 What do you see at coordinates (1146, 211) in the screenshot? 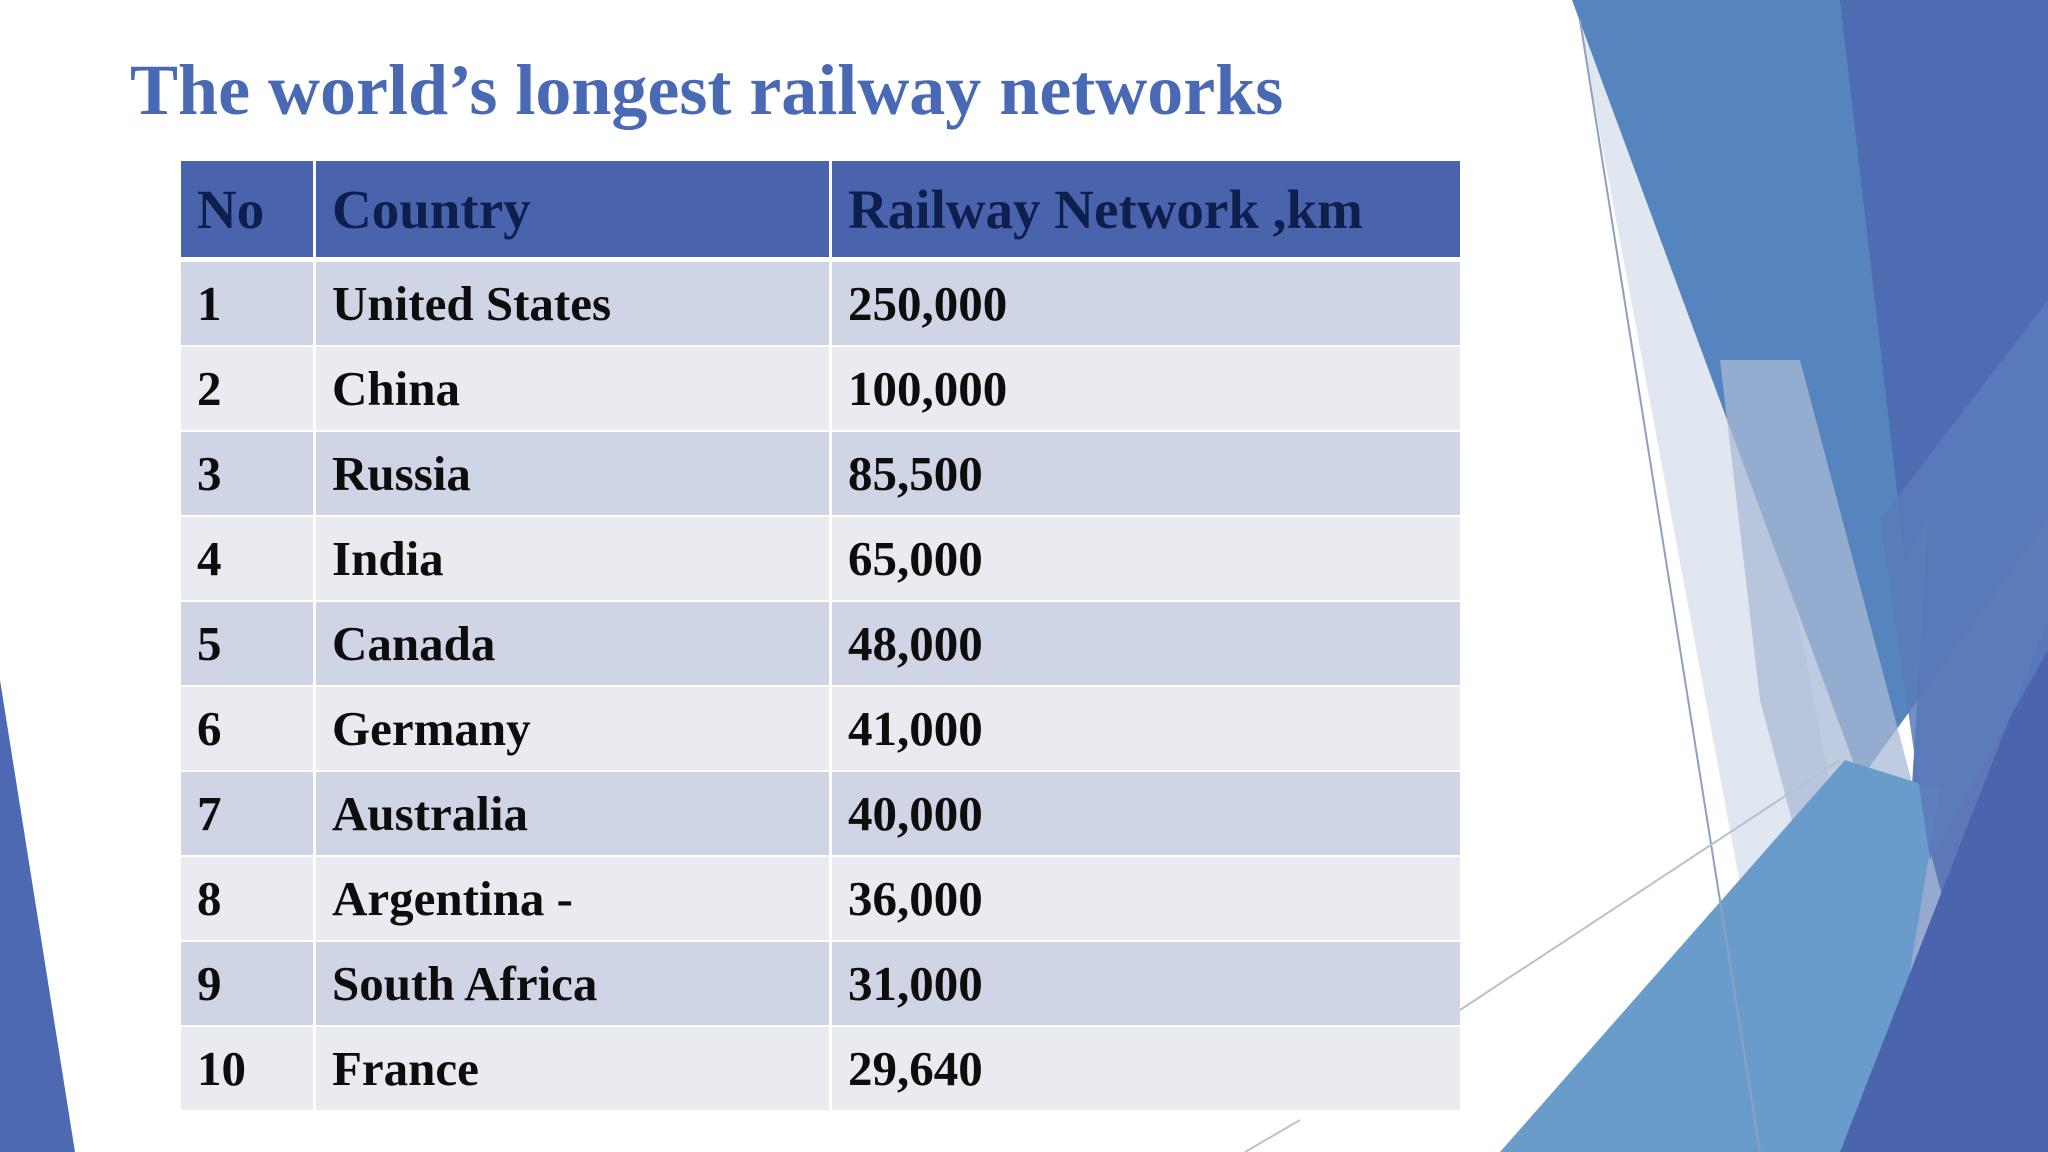
I see `header-railway-network: Railway Network ,km` at bounding box center [1146, 211].